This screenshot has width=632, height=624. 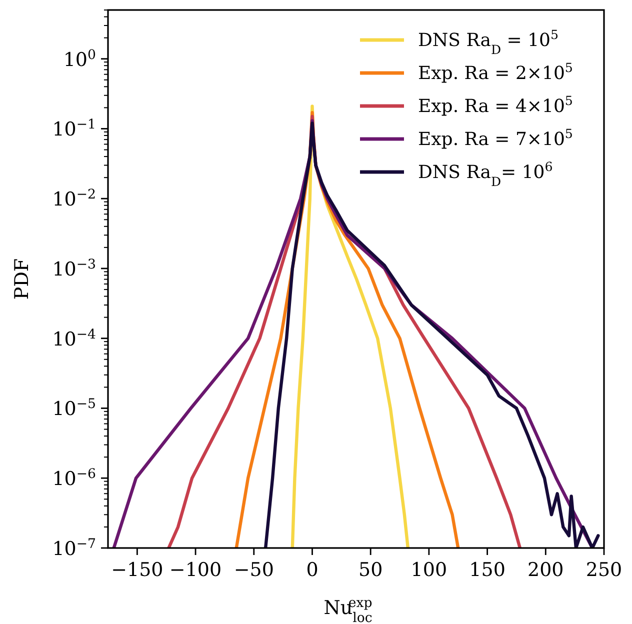 What do you see at coordinates (22, 279) in the screenshot?
I see `y-axis-title: PDF` at bounding box center [22, 279].